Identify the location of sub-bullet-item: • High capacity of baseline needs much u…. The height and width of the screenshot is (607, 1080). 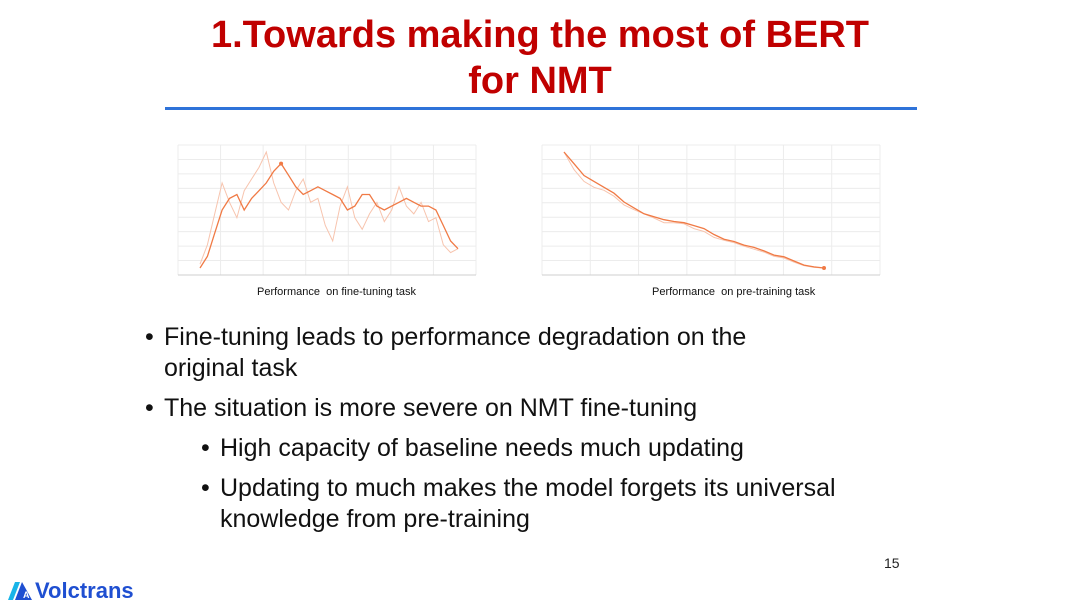
(540, 448).